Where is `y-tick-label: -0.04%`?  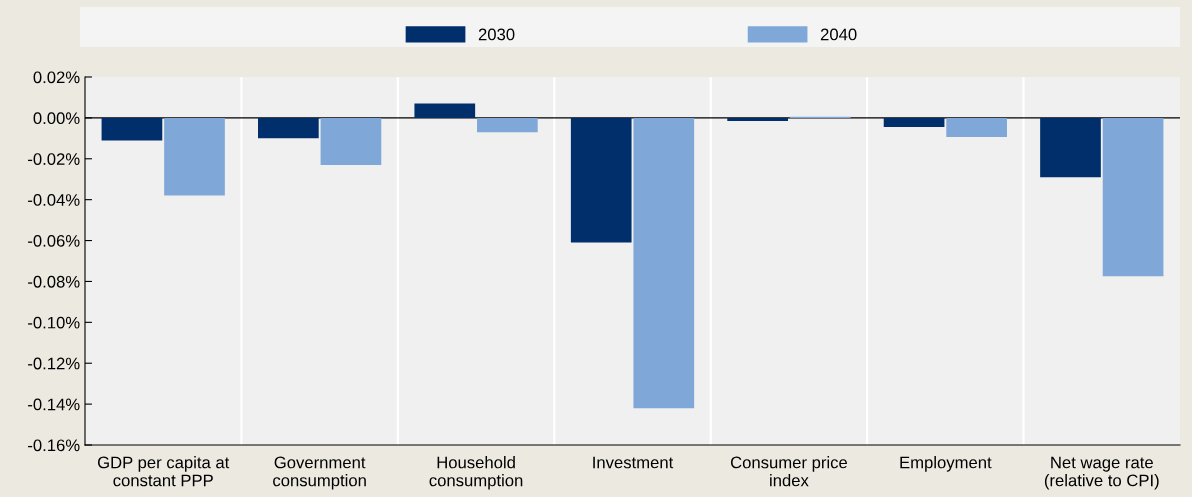
y-tick-label: -0.04% is located at coordinates (54, 200).